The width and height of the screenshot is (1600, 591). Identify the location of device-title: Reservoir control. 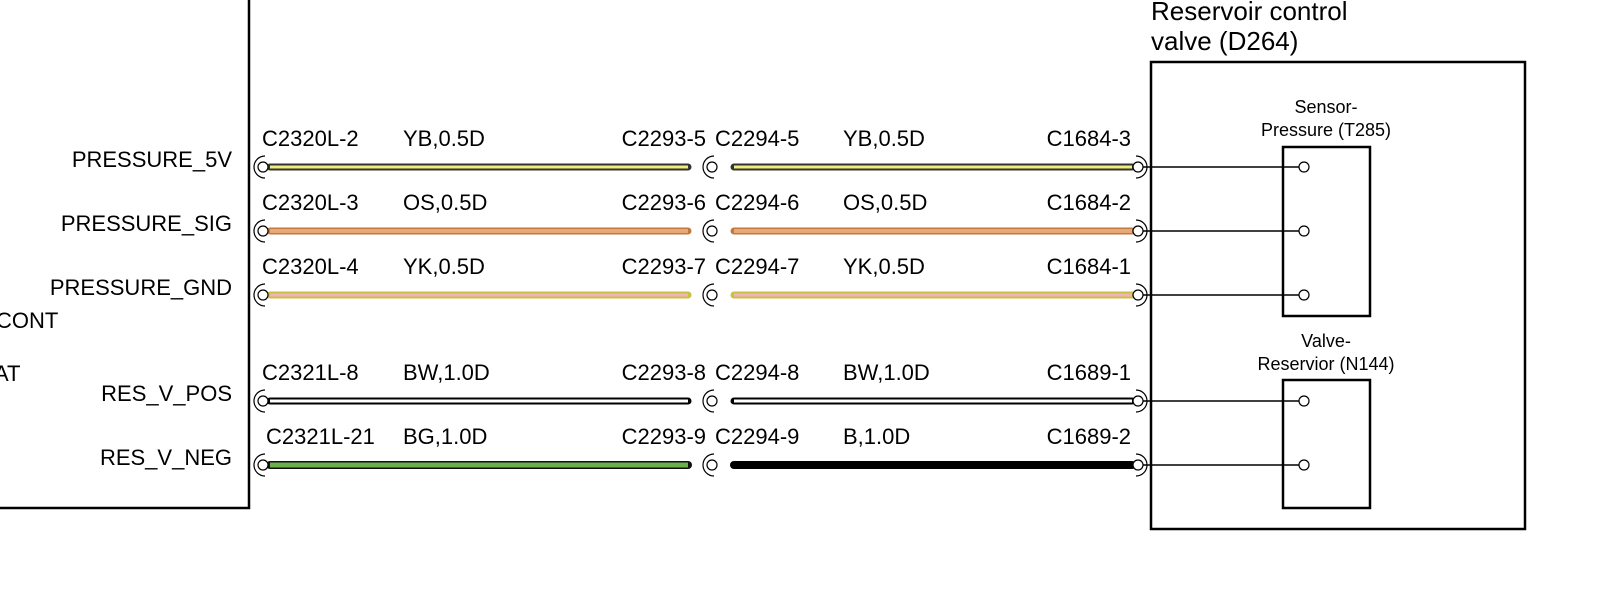
(1249, 13).